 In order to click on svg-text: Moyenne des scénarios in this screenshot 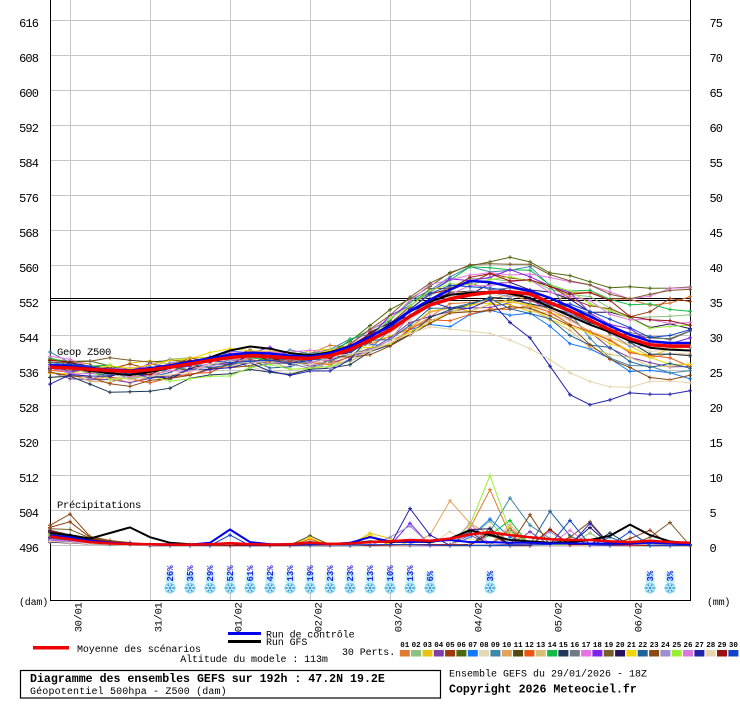, I will do `click(139, 650)`.